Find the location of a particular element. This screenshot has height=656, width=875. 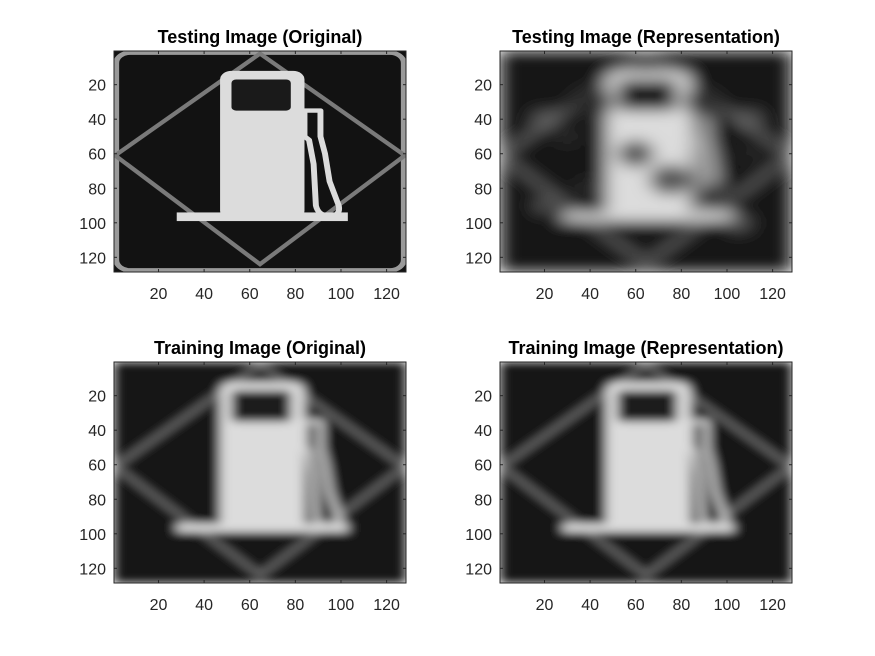

subplot-title: Testing Image (Representation) is located at coordinates (646, 37).